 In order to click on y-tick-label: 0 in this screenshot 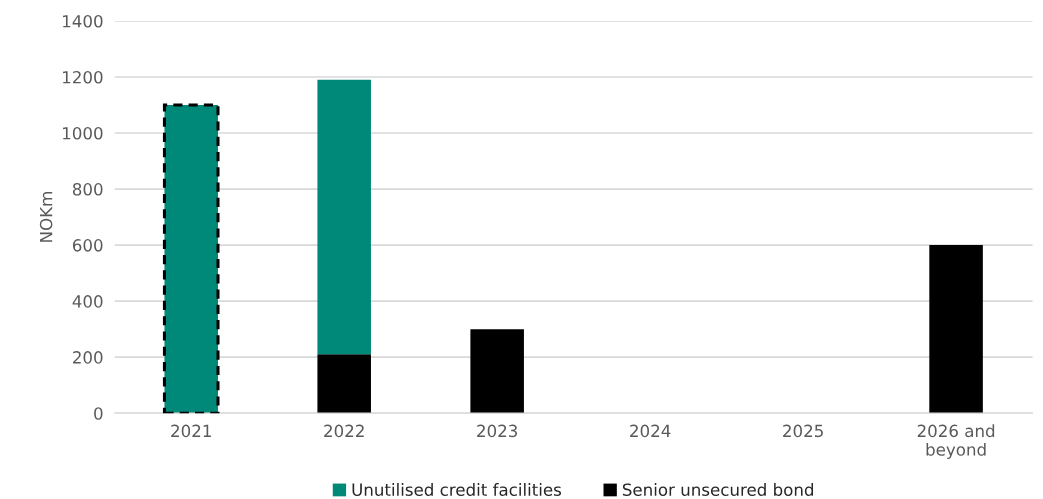, I will do `click(98, 413)`.